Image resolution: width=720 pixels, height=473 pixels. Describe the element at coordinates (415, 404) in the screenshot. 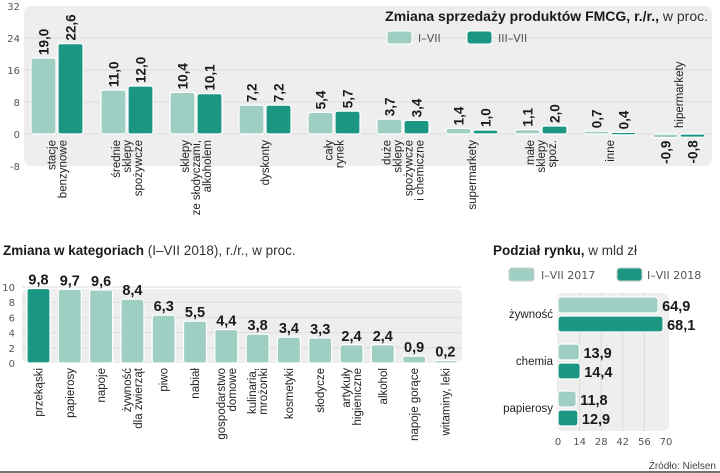

I see `category-label: napoje gorące` at that location.